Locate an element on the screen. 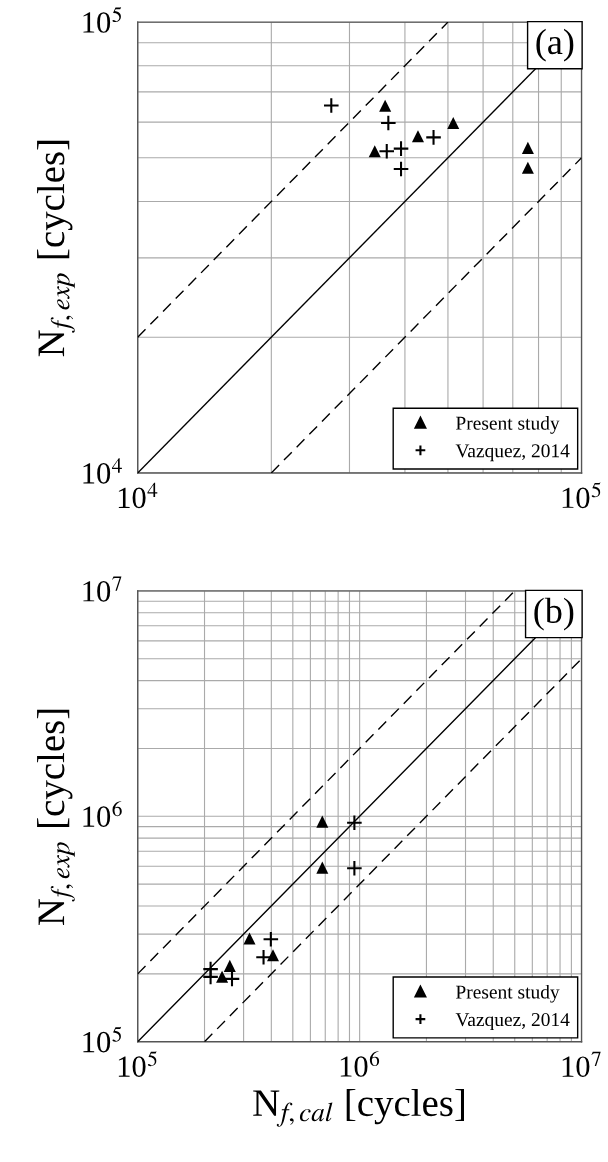  x-tick-label: 10$^{7}$ is located at coordinates (581, 1064).